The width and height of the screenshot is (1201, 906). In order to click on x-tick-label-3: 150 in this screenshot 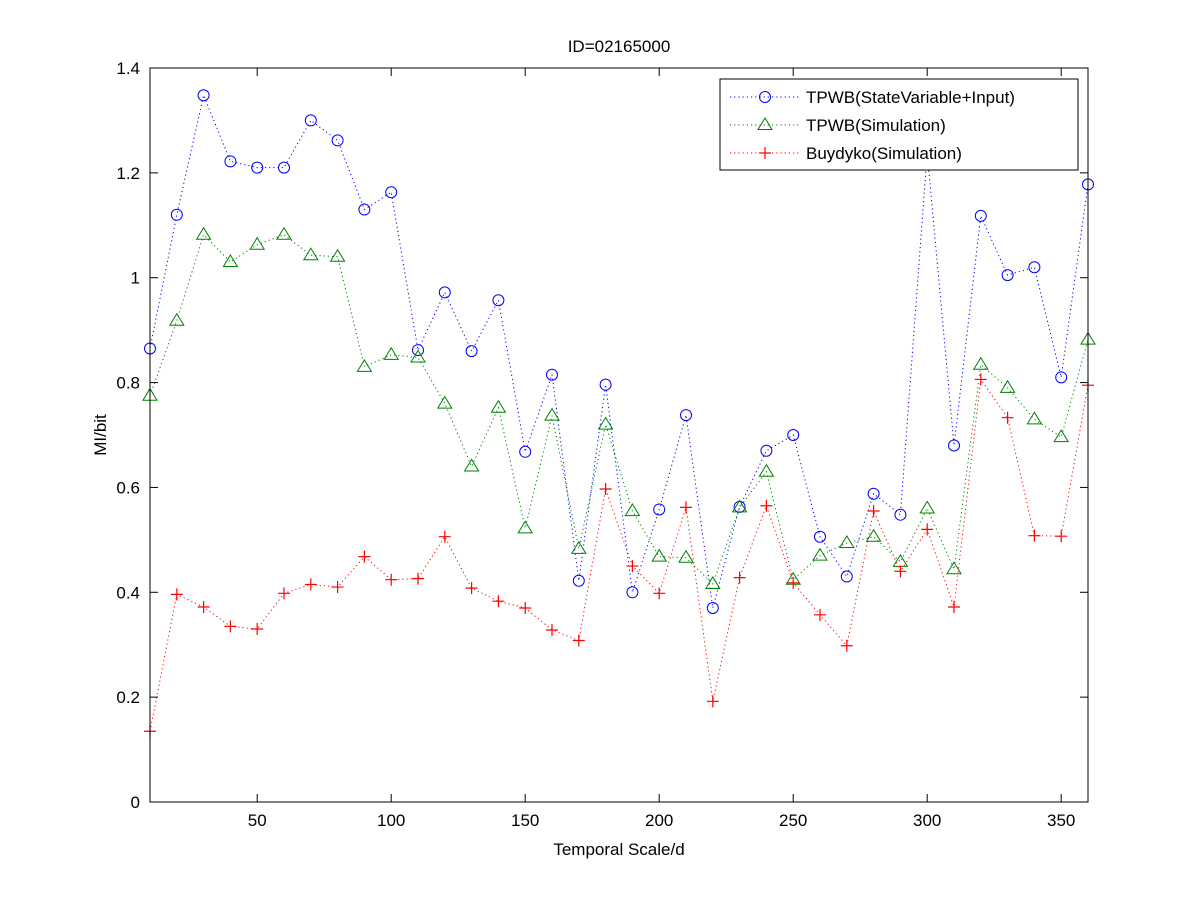, I will do `click(525, 820)`.